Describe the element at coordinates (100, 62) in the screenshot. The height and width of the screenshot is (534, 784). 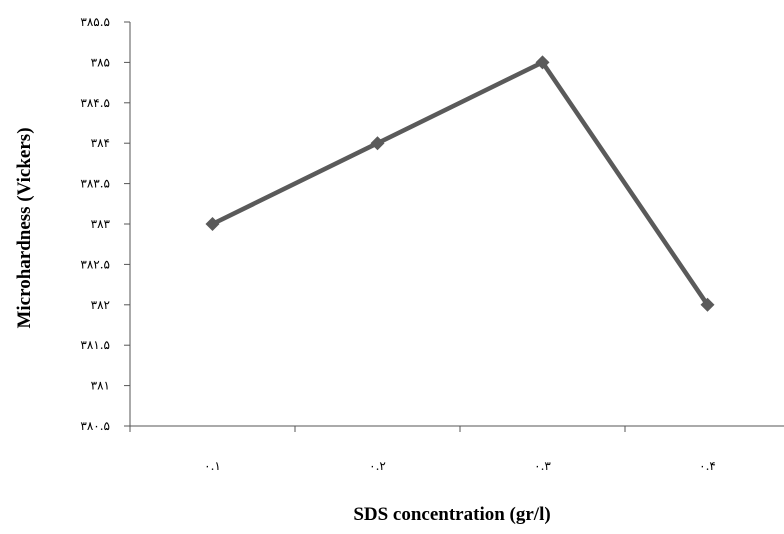
I see `y-tick-label: ۳۸۵` at that location.